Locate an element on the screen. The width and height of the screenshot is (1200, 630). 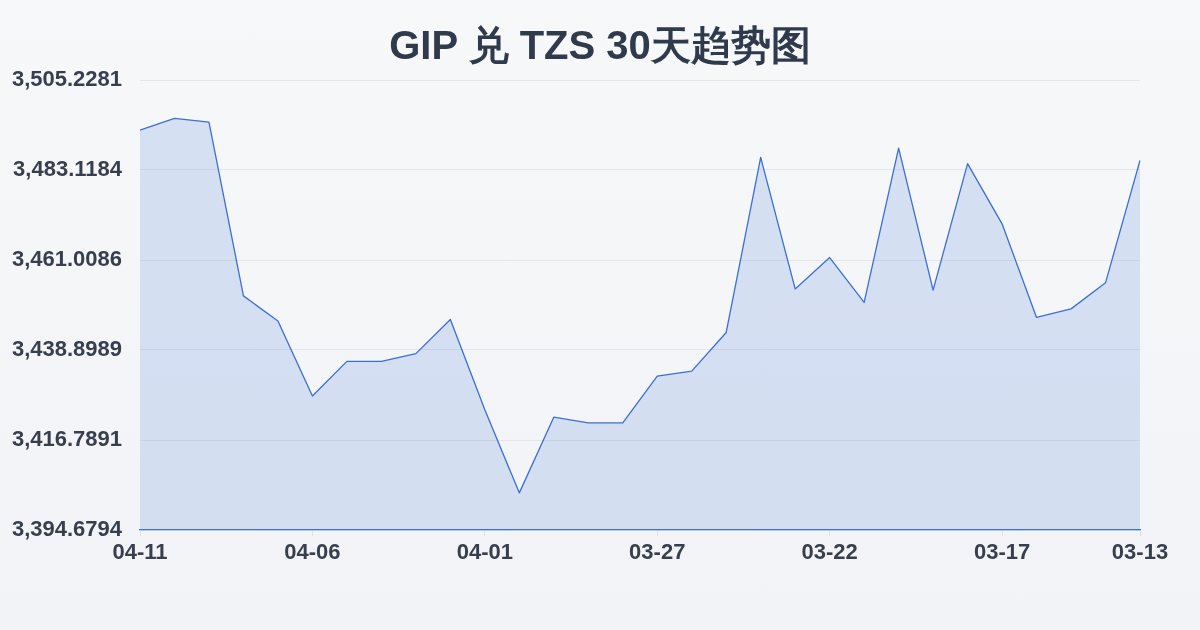
x-tick-label: 03-27 is located at coordinates (657, 552).